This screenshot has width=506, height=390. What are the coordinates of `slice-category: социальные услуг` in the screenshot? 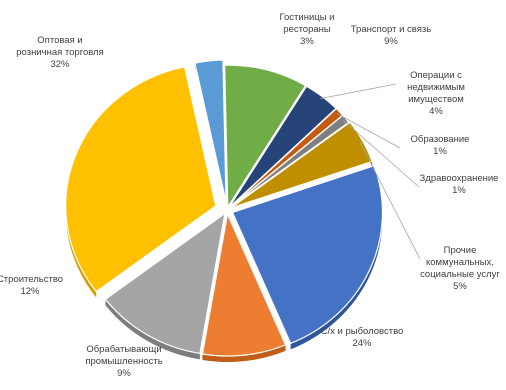 It's located at (460, 274).